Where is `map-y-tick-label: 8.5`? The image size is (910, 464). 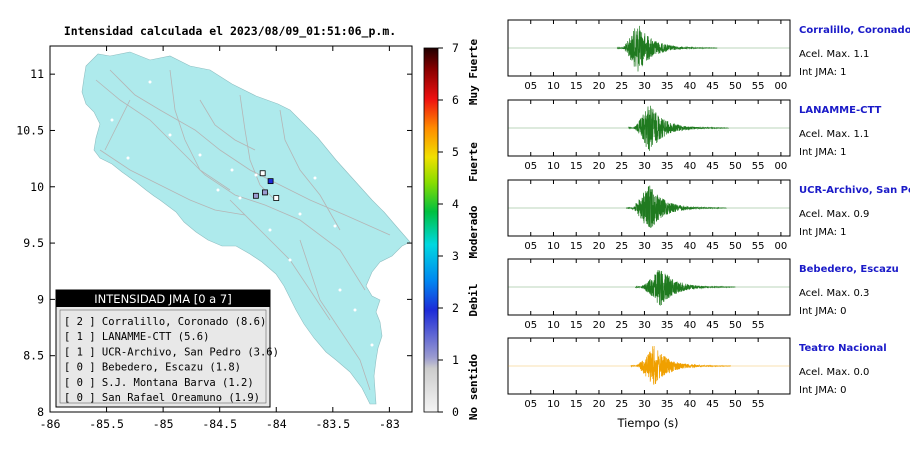 map-y-tick-label: 8.5 is located at coordinates (33, 356).